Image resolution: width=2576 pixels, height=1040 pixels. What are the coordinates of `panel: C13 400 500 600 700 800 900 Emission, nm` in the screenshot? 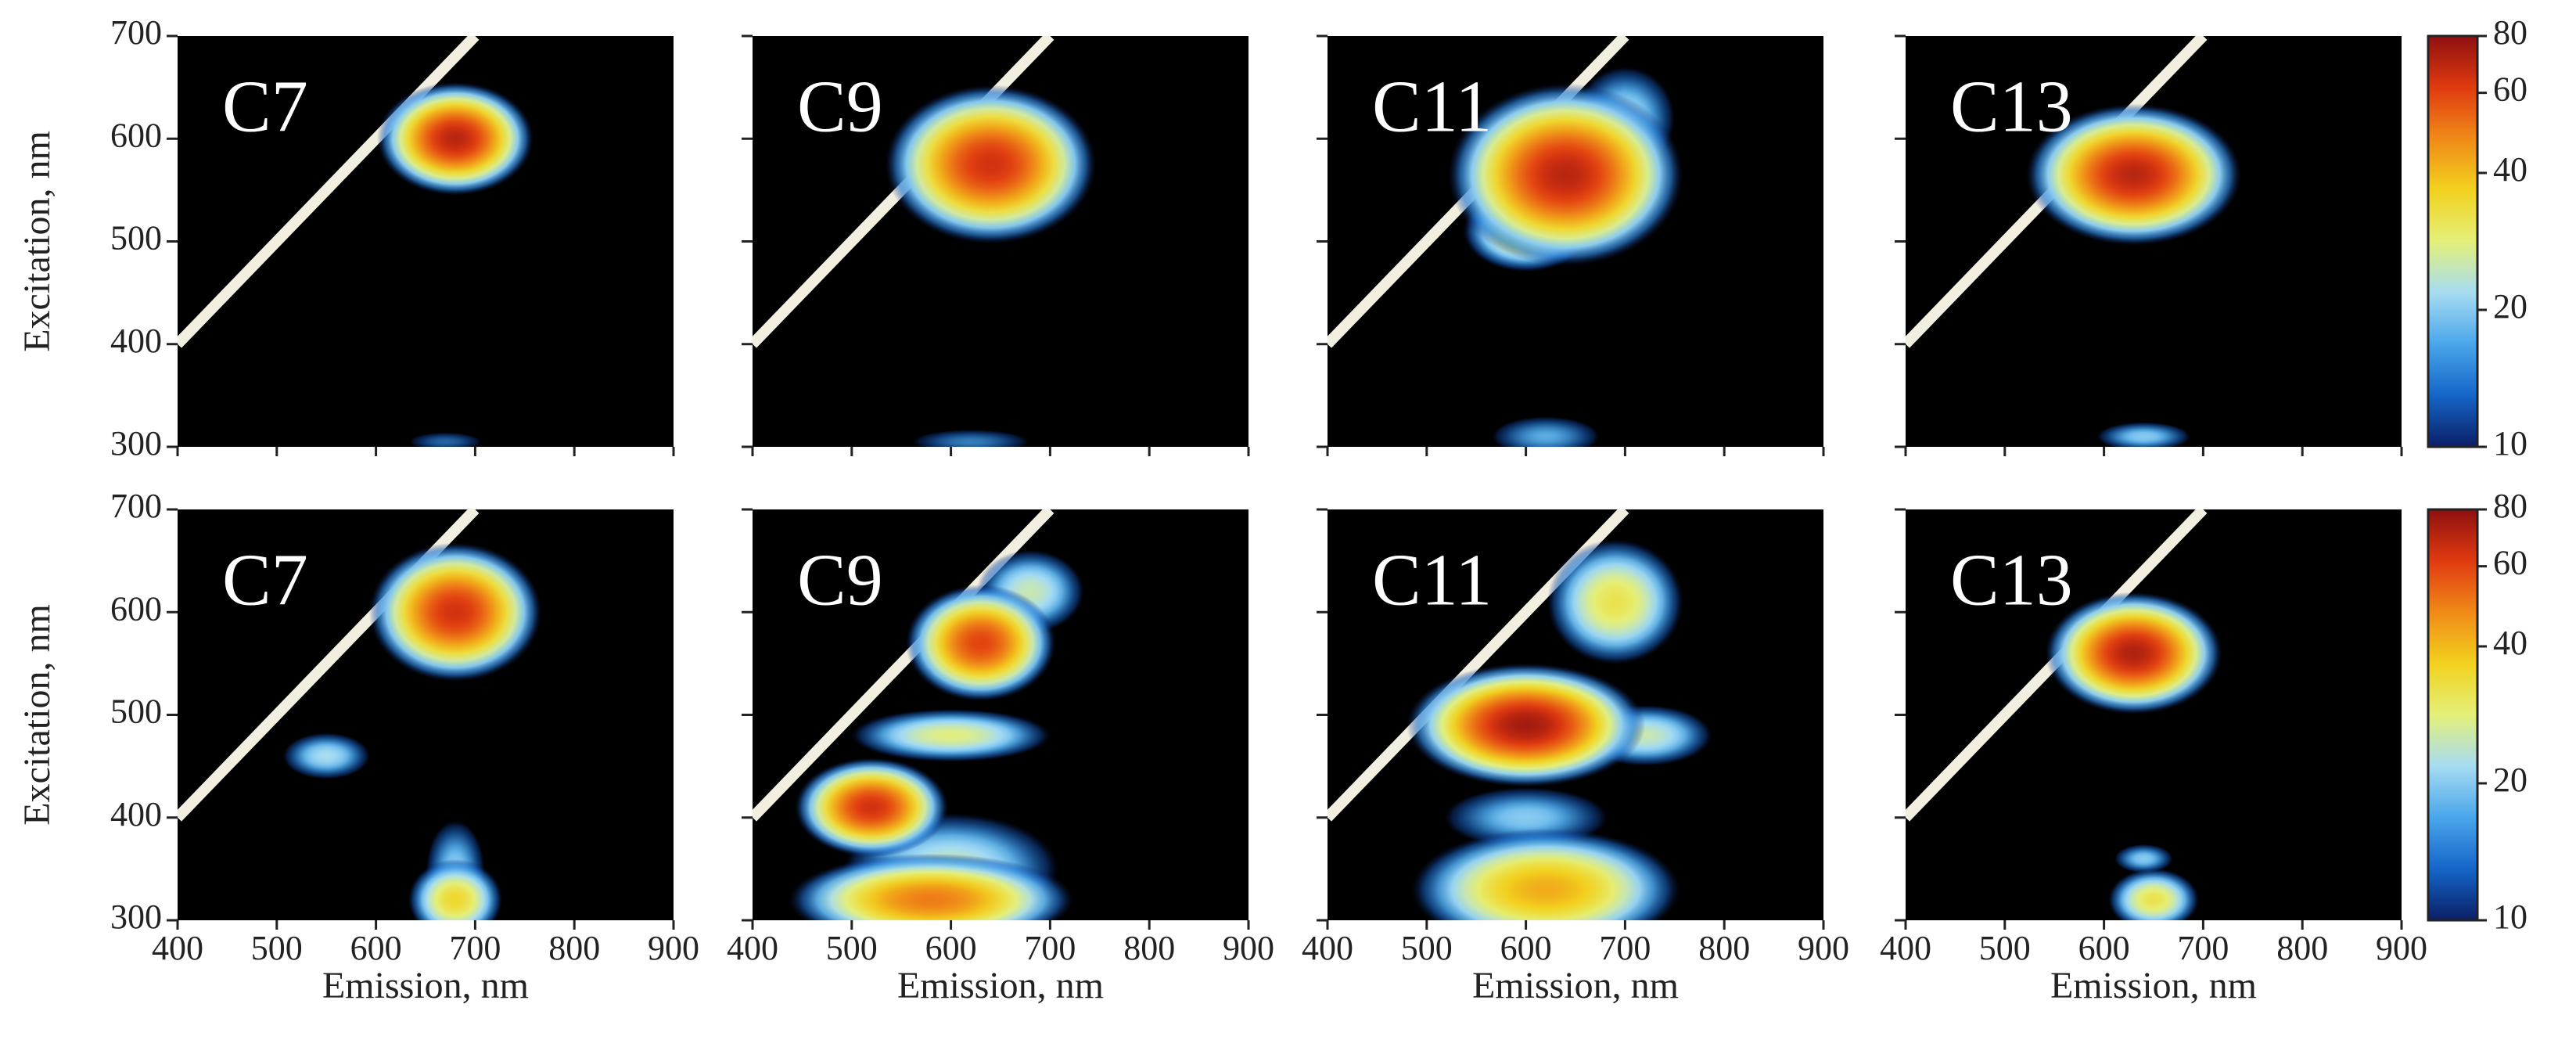 It's located at (2153, 757).